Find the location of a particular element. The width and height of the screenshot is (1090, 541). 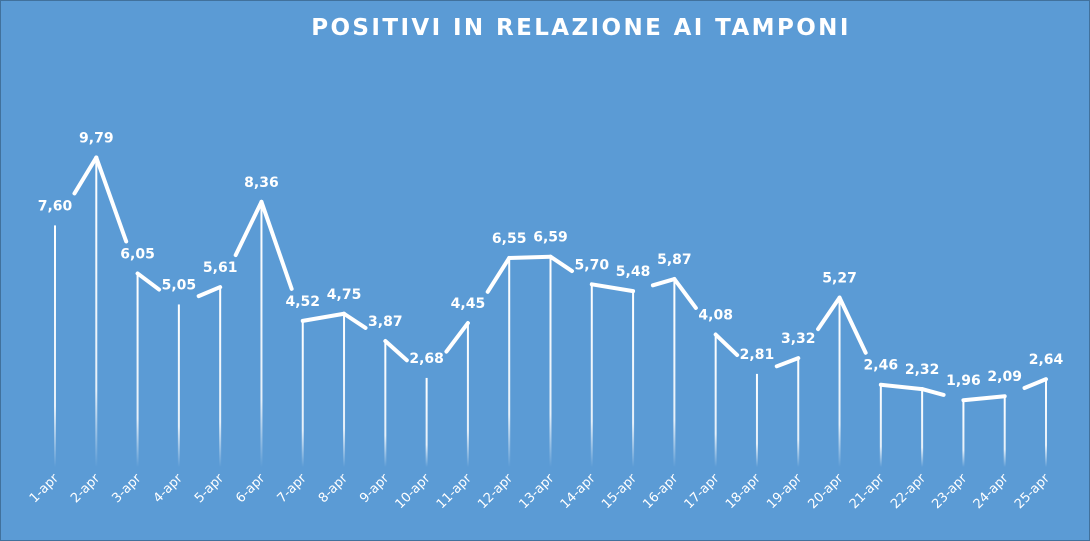

data-label: 2,68 is located at coordinates (426, 359).